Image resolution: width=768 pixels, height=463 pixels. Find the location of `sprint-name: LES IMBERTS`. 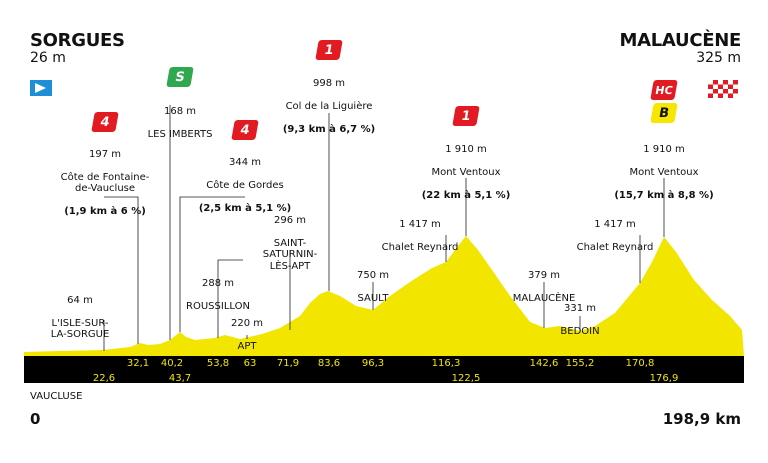

sprint-name: LES IMBERTS is located at coordinates (180, 134).